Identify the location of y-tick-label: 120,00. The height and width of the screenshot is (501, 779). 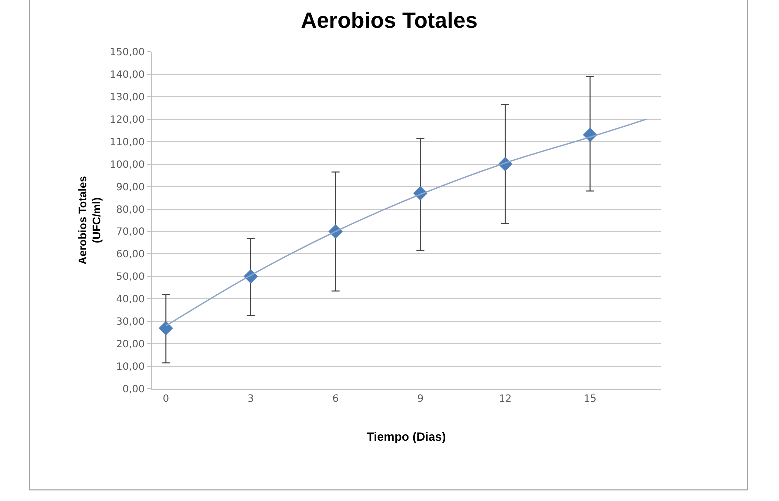
(127, 120).